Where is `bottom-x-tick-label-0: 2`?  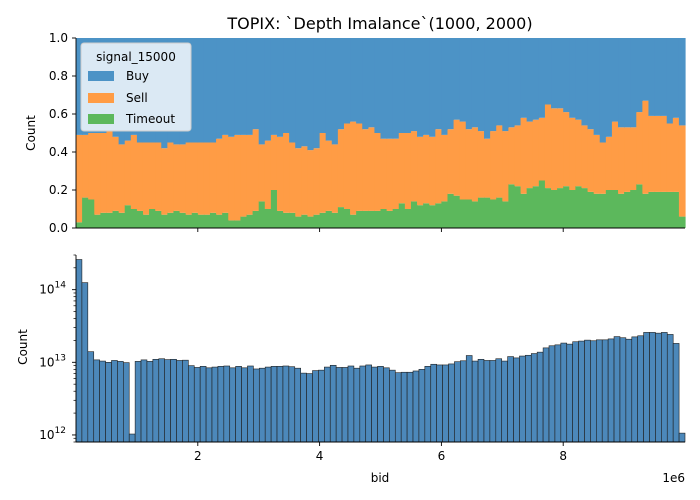 bottom-x-tick-label-0: 2 is located at coordinates (198, 456).